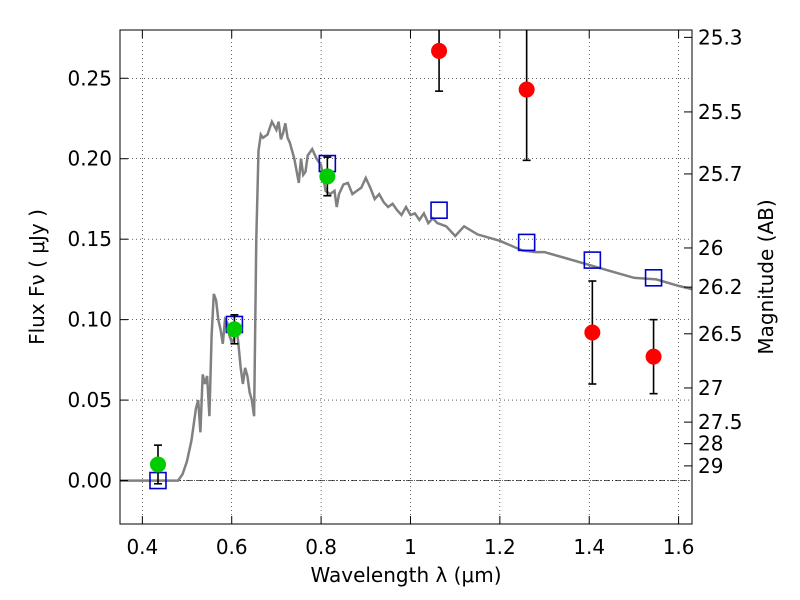 Image resolution: width=800 pixels, height=600 pixels. Describe the element at coordinates (710, 466) in the screenshot. I see `mag-tick-label: 29` at that location.